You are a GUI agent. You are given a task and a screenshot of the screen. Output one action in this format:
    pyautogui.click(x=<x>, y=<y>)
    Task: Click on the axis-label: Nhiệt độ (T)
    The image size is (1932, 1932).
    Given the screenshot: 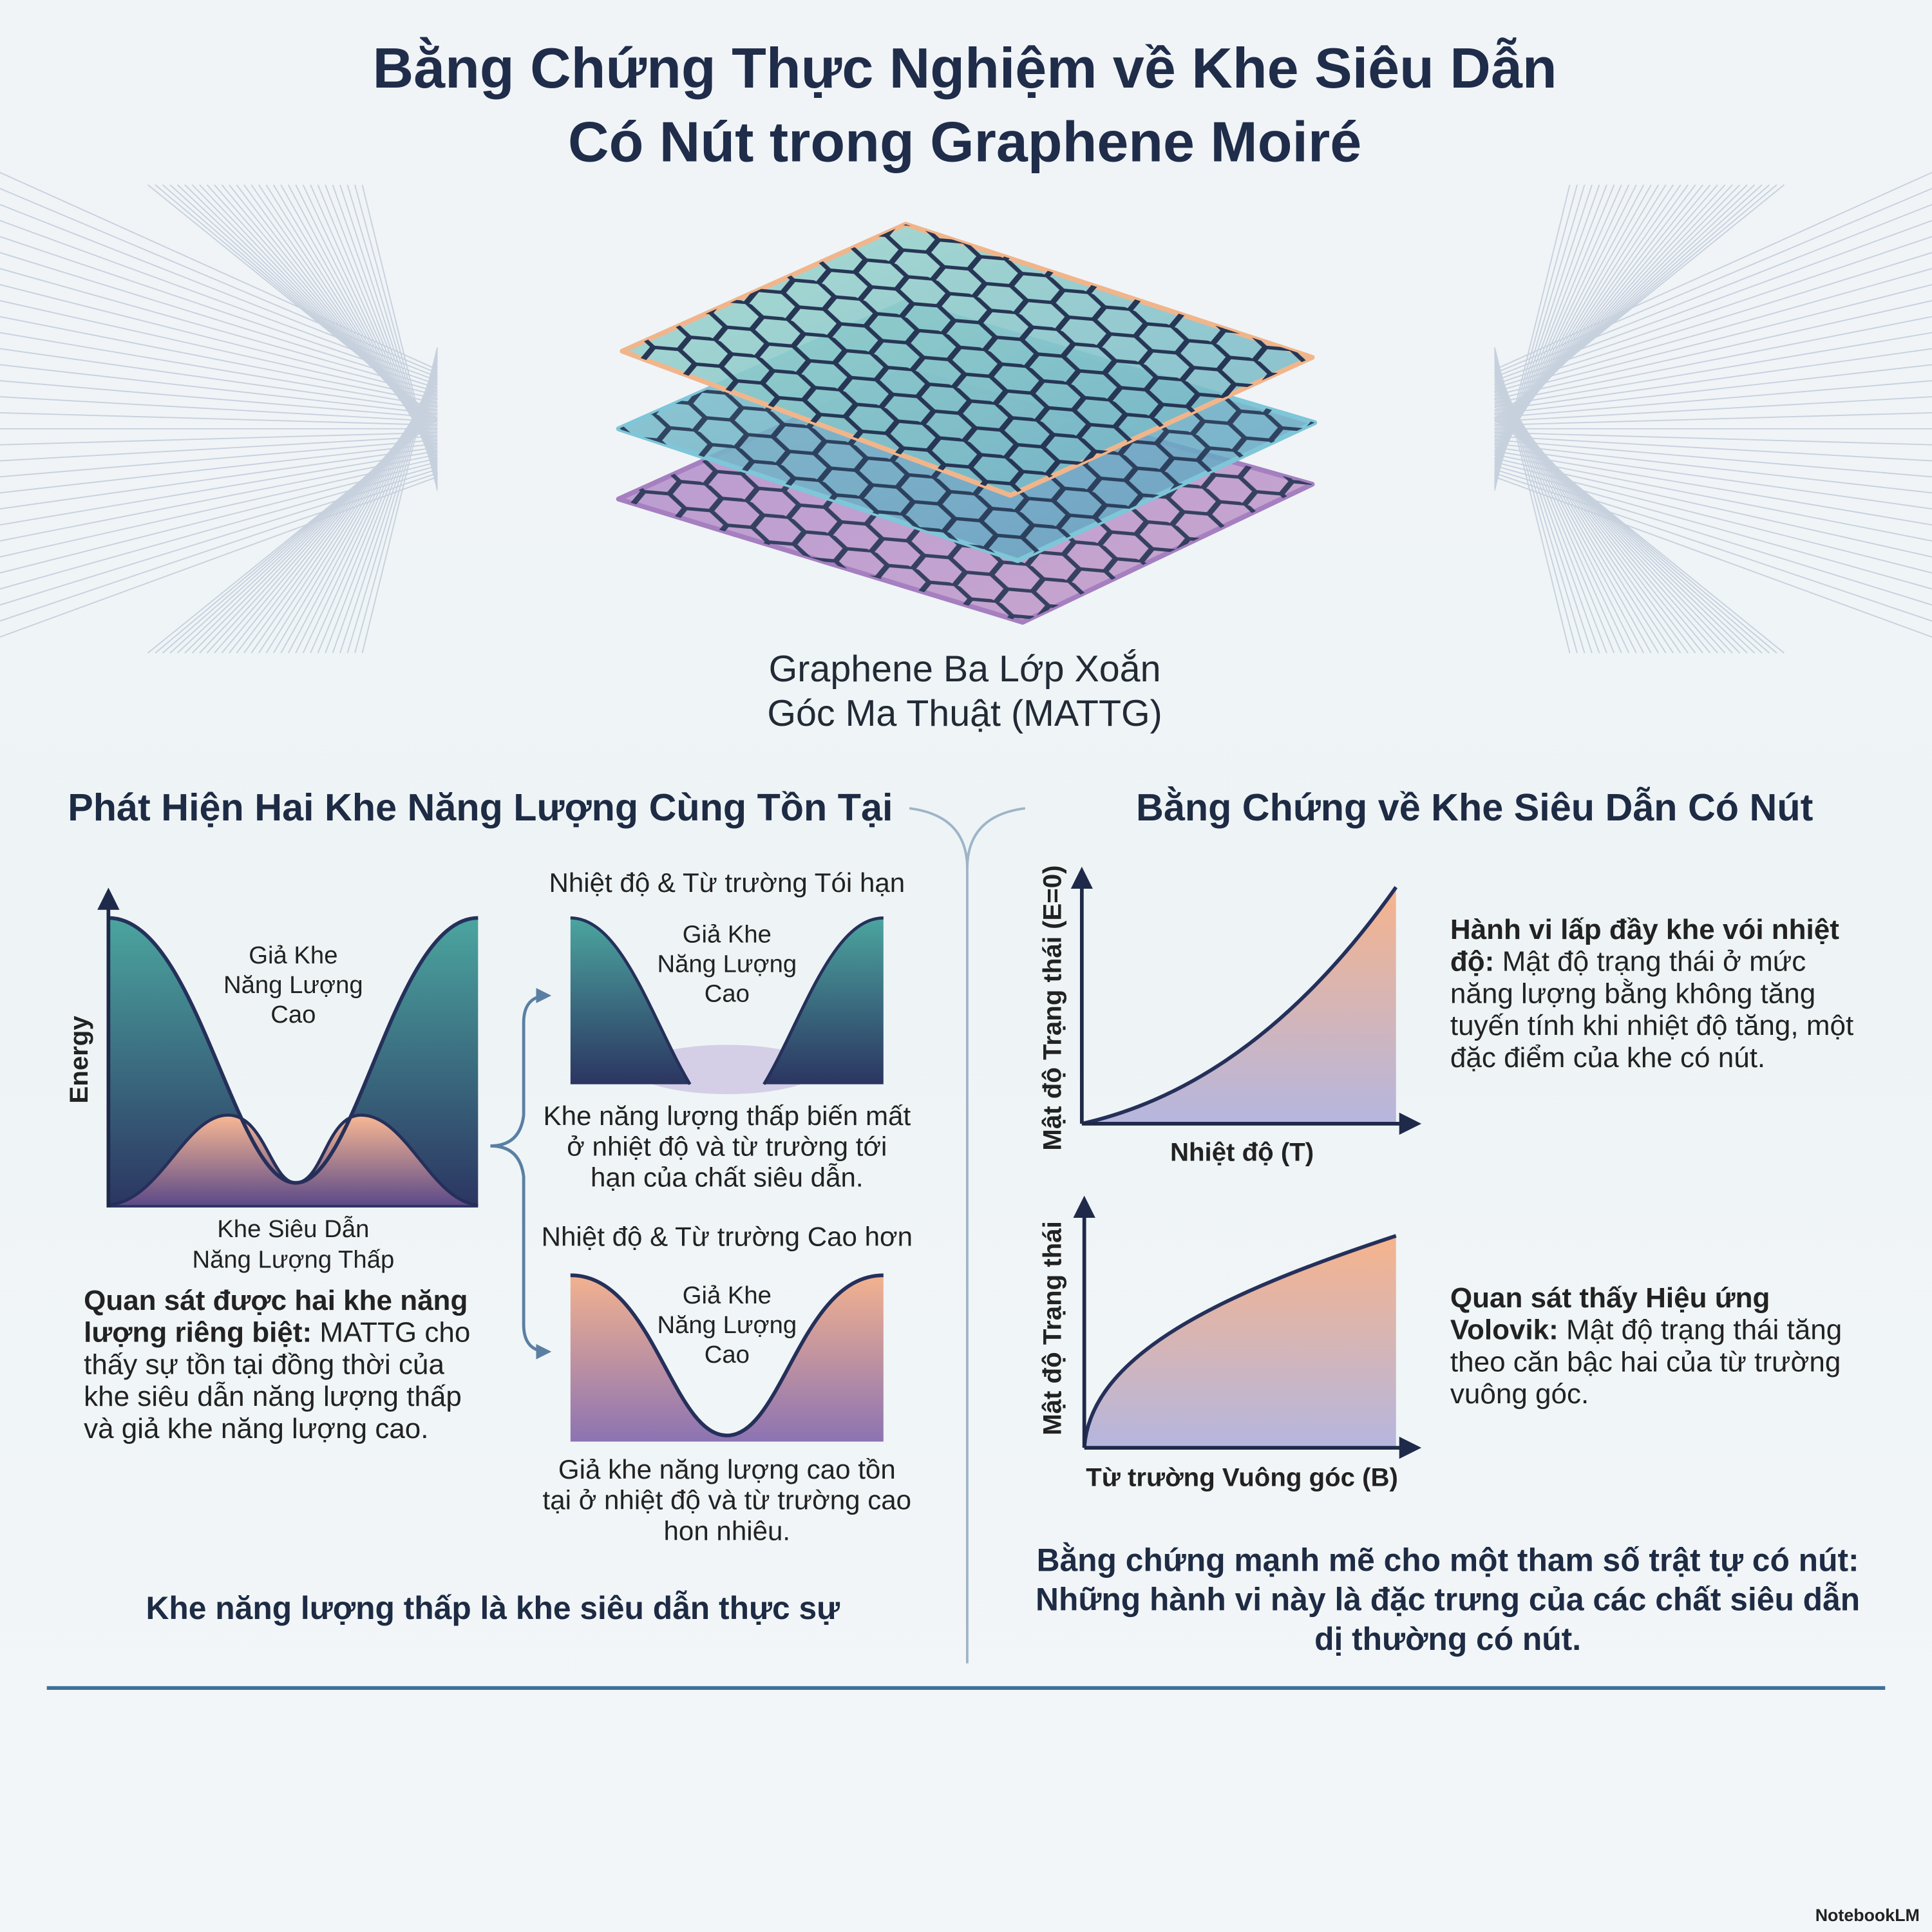 What is the action you would take?
    pyautogui.click(x=1242, y=1153)
    